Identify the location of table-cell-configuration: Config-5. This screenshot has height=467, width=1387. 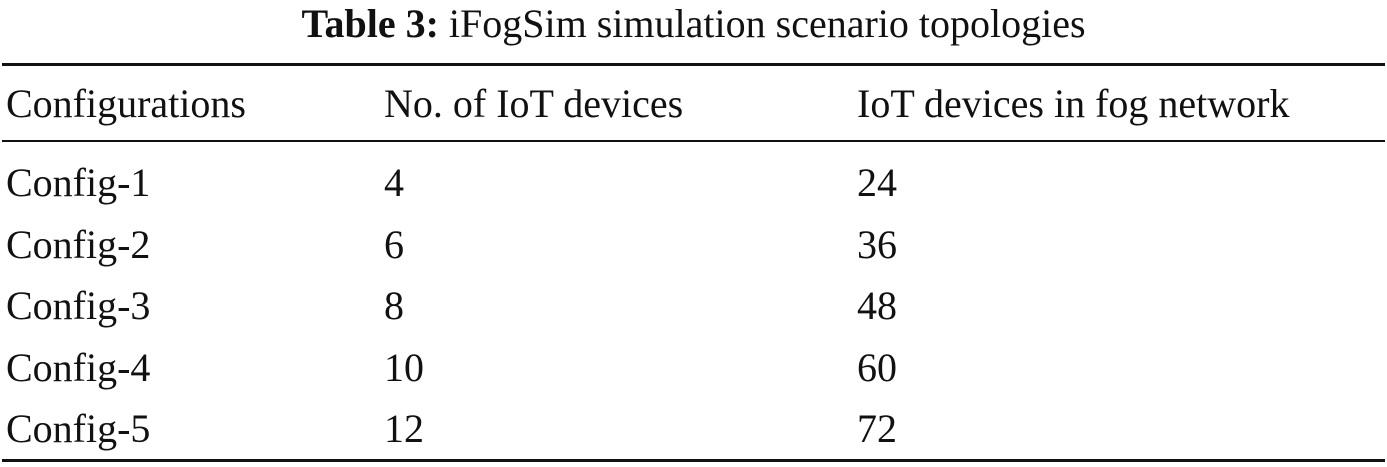
(78, 428).